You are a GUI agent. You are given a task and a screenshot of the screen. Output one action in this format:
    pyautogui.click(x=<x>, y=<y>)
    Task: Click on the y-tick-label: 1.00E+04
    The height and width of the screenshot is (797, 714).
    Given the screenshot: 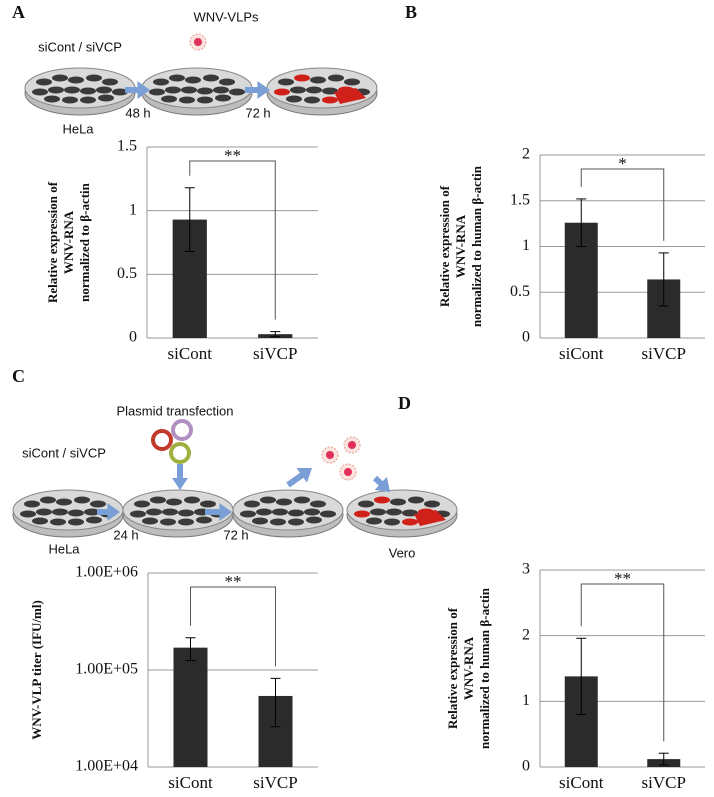 What is the action you would take?
    pyautogui.click(x=106, y=766)
    